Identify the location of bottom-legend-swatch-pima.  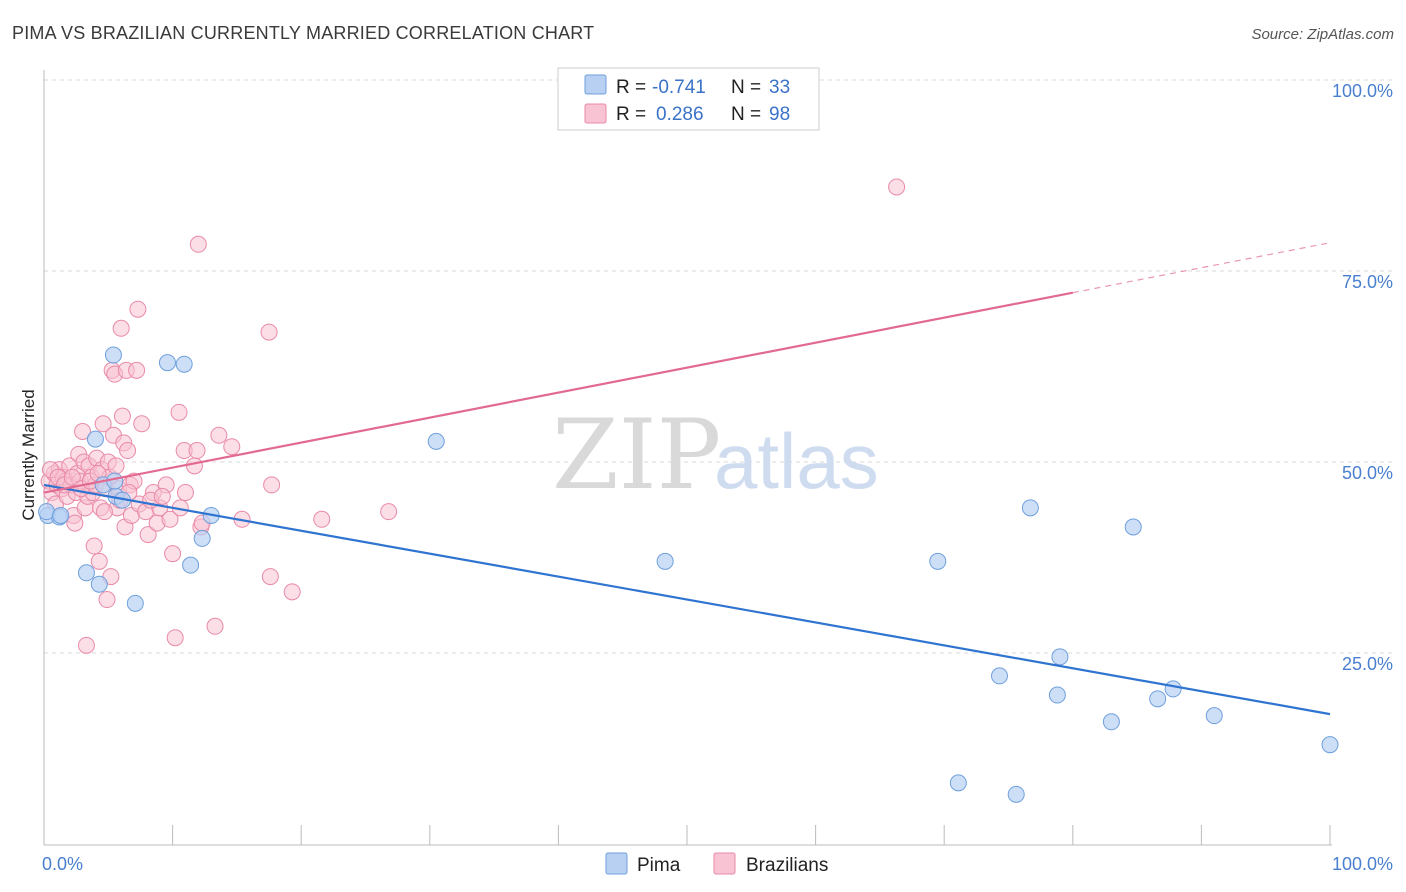
(616, 863).